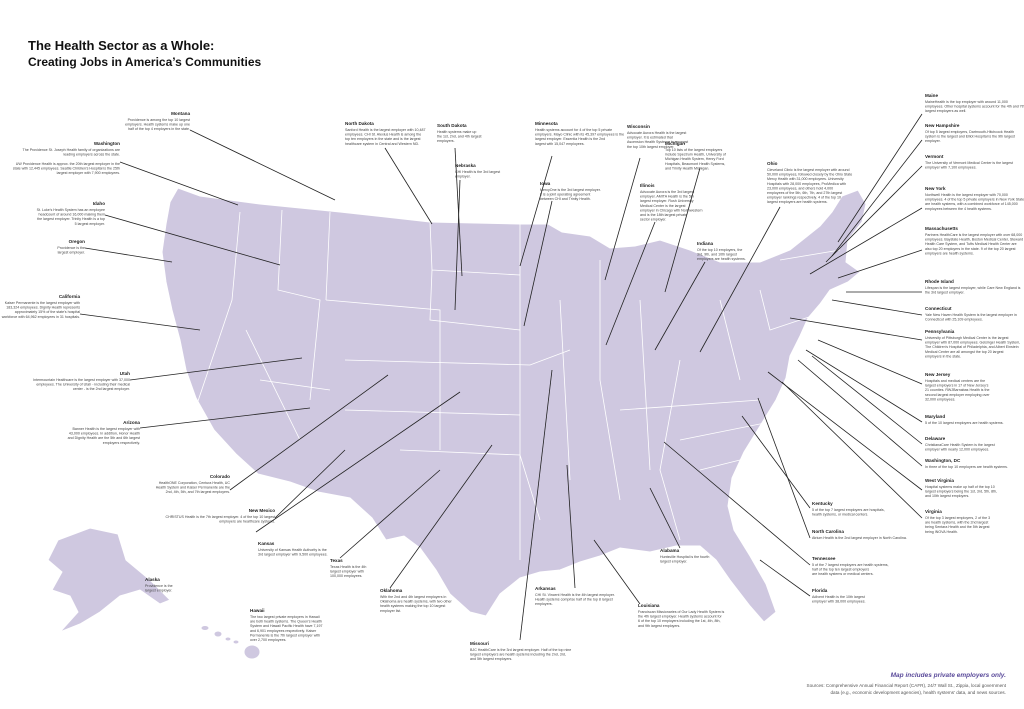 Image resolution: width=1024 pixels, height=709 pixels. What do you see at coordinates (262, 510) in the screenshot?
I see `state-name: New Mexico` at bounding box center [262, 510].